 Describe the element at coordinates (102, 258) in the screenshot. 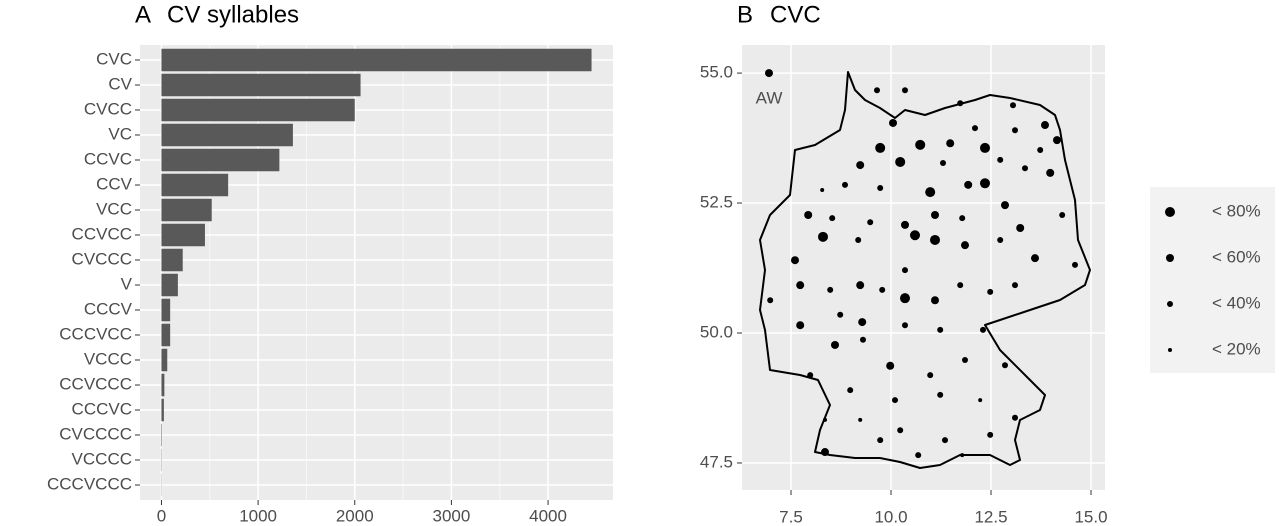

I see `y-tick-label: CVCCC` at that location.